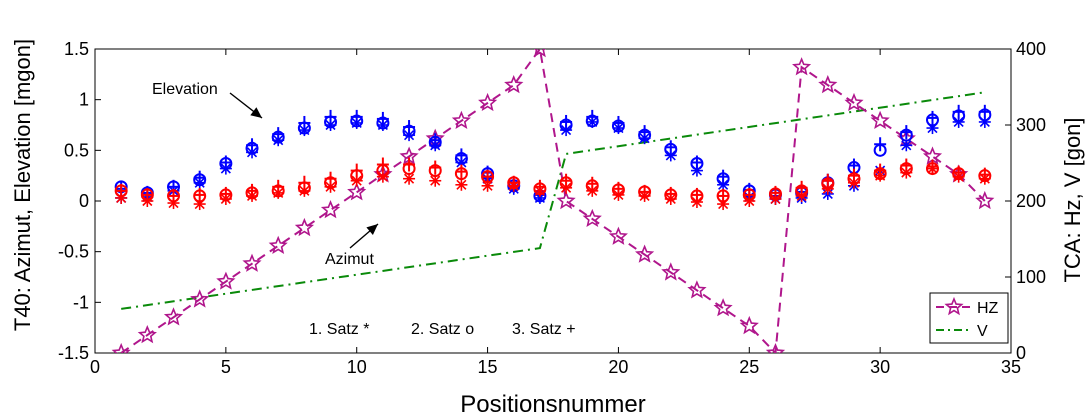  Describe the element at coordinates (1031, 201) in the screenshot. I see `y-right-tick-label: 200` at that location.